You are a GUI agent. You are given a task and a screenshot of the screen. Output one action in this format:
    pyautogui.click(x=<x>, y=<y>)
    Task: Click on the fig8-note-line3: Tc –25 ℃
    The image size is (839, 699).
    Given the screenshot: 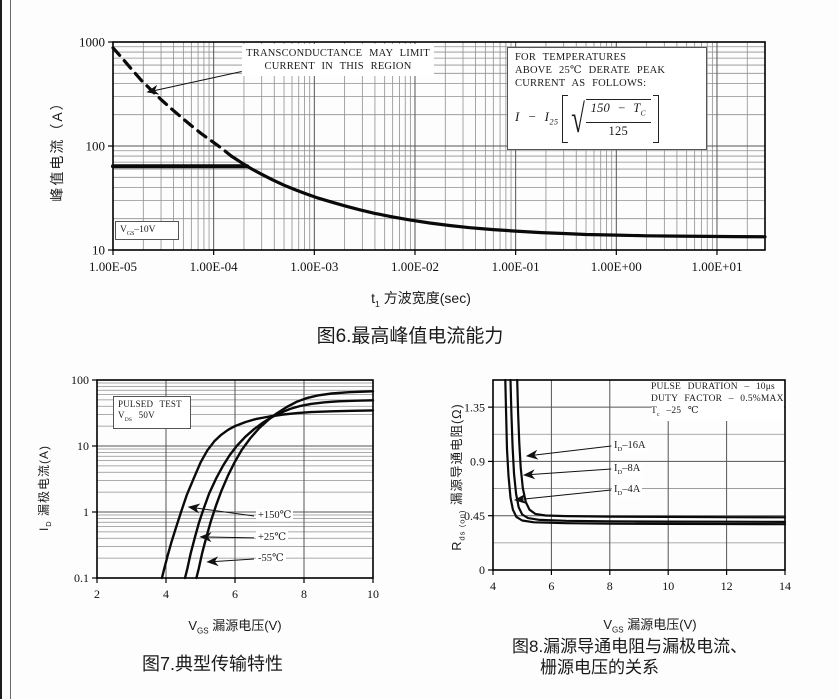 What is the action you would take?
    pyautogui.click(x=675, y=412)
    